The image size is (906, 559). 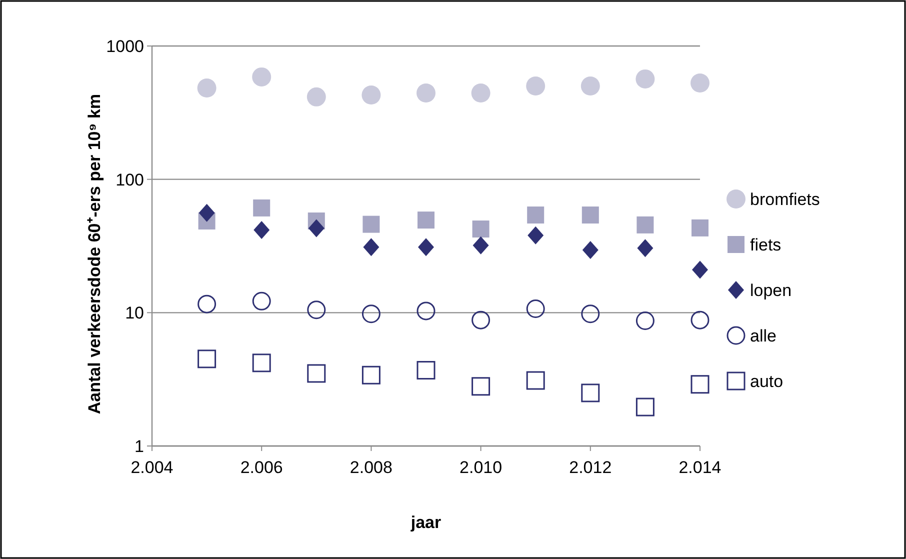 I want to click on y-tick-label: 100, so click(x=130, y=180).